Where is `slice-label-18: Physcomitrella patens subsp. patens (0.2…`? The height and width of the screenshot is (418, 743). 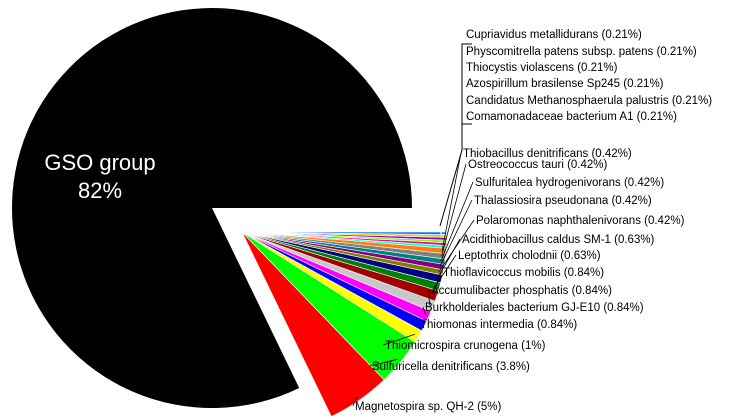
slice-label-18: Physcomitrella patens subsp. patens (0.2… is located at coordinates (581, 52).